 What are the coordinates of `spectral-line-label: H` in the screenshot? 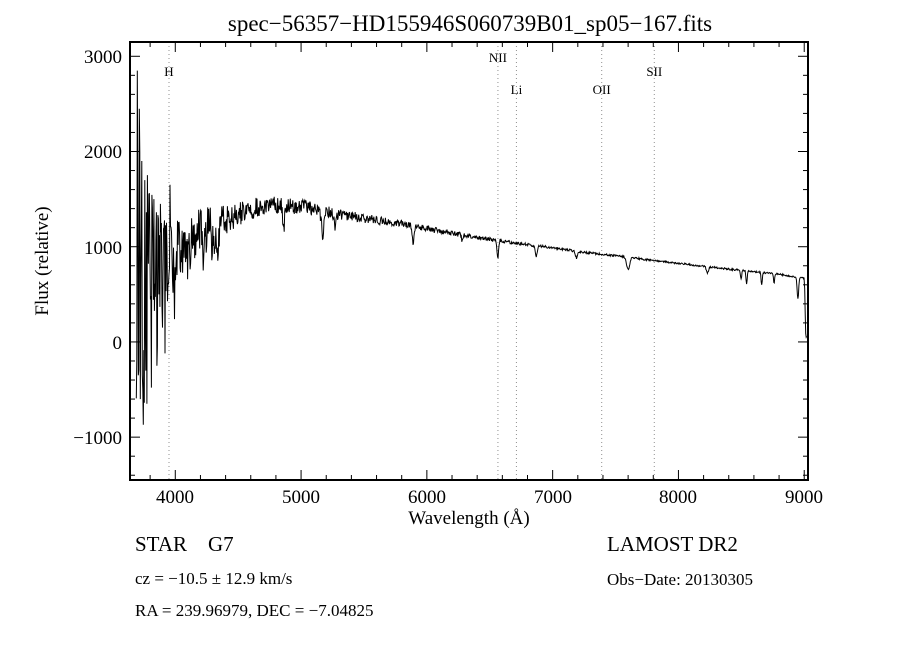 It's located at (168, 71).